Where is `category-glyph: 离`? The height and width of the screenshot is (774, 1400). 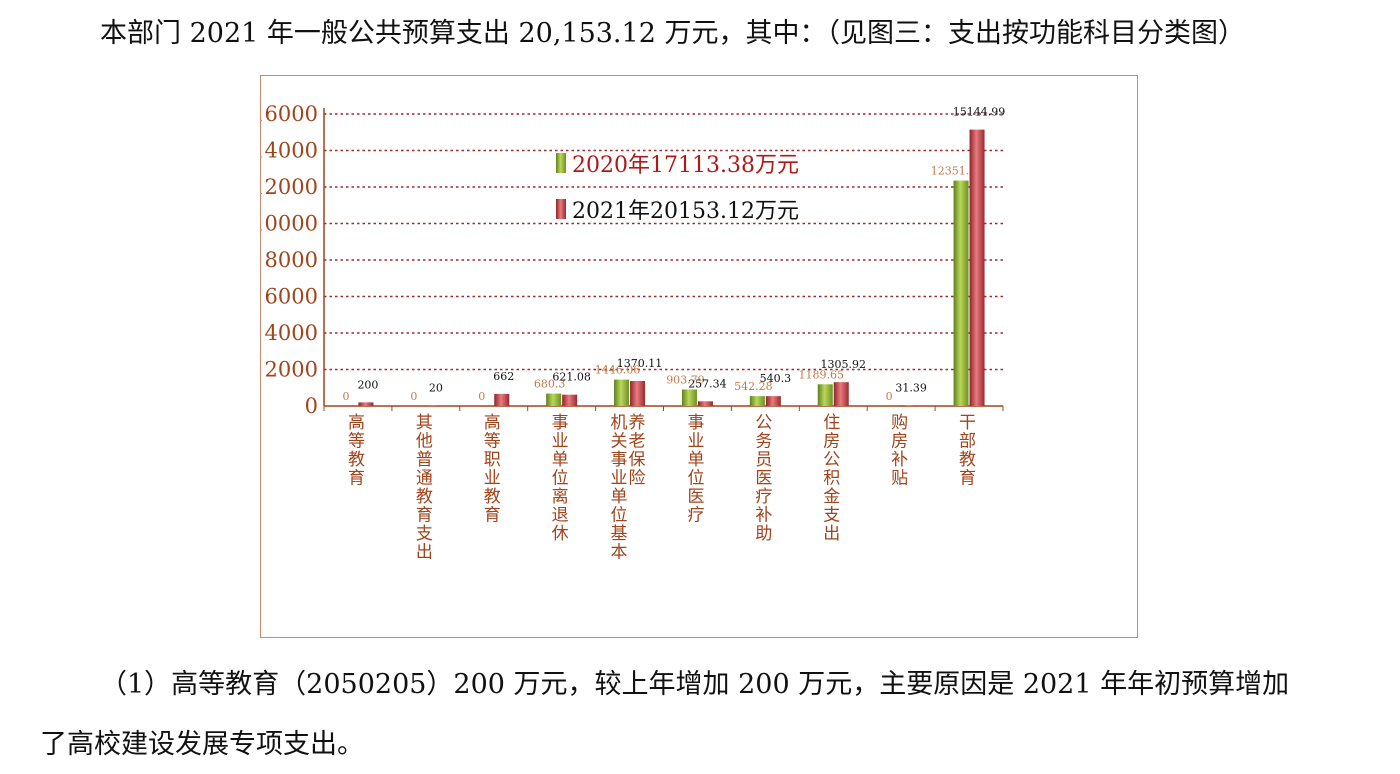
category-glyph: 离 is located at coordinates (560, 497).